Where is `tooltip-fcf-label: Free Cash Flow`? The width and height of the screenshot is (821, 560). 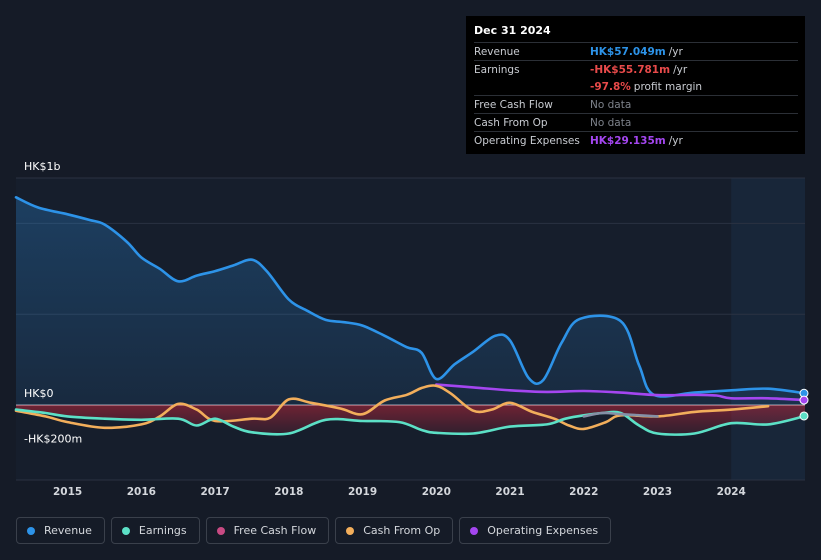 tooltip-fcf-label: Free Cash Flow is located at coordinates (513, 104).